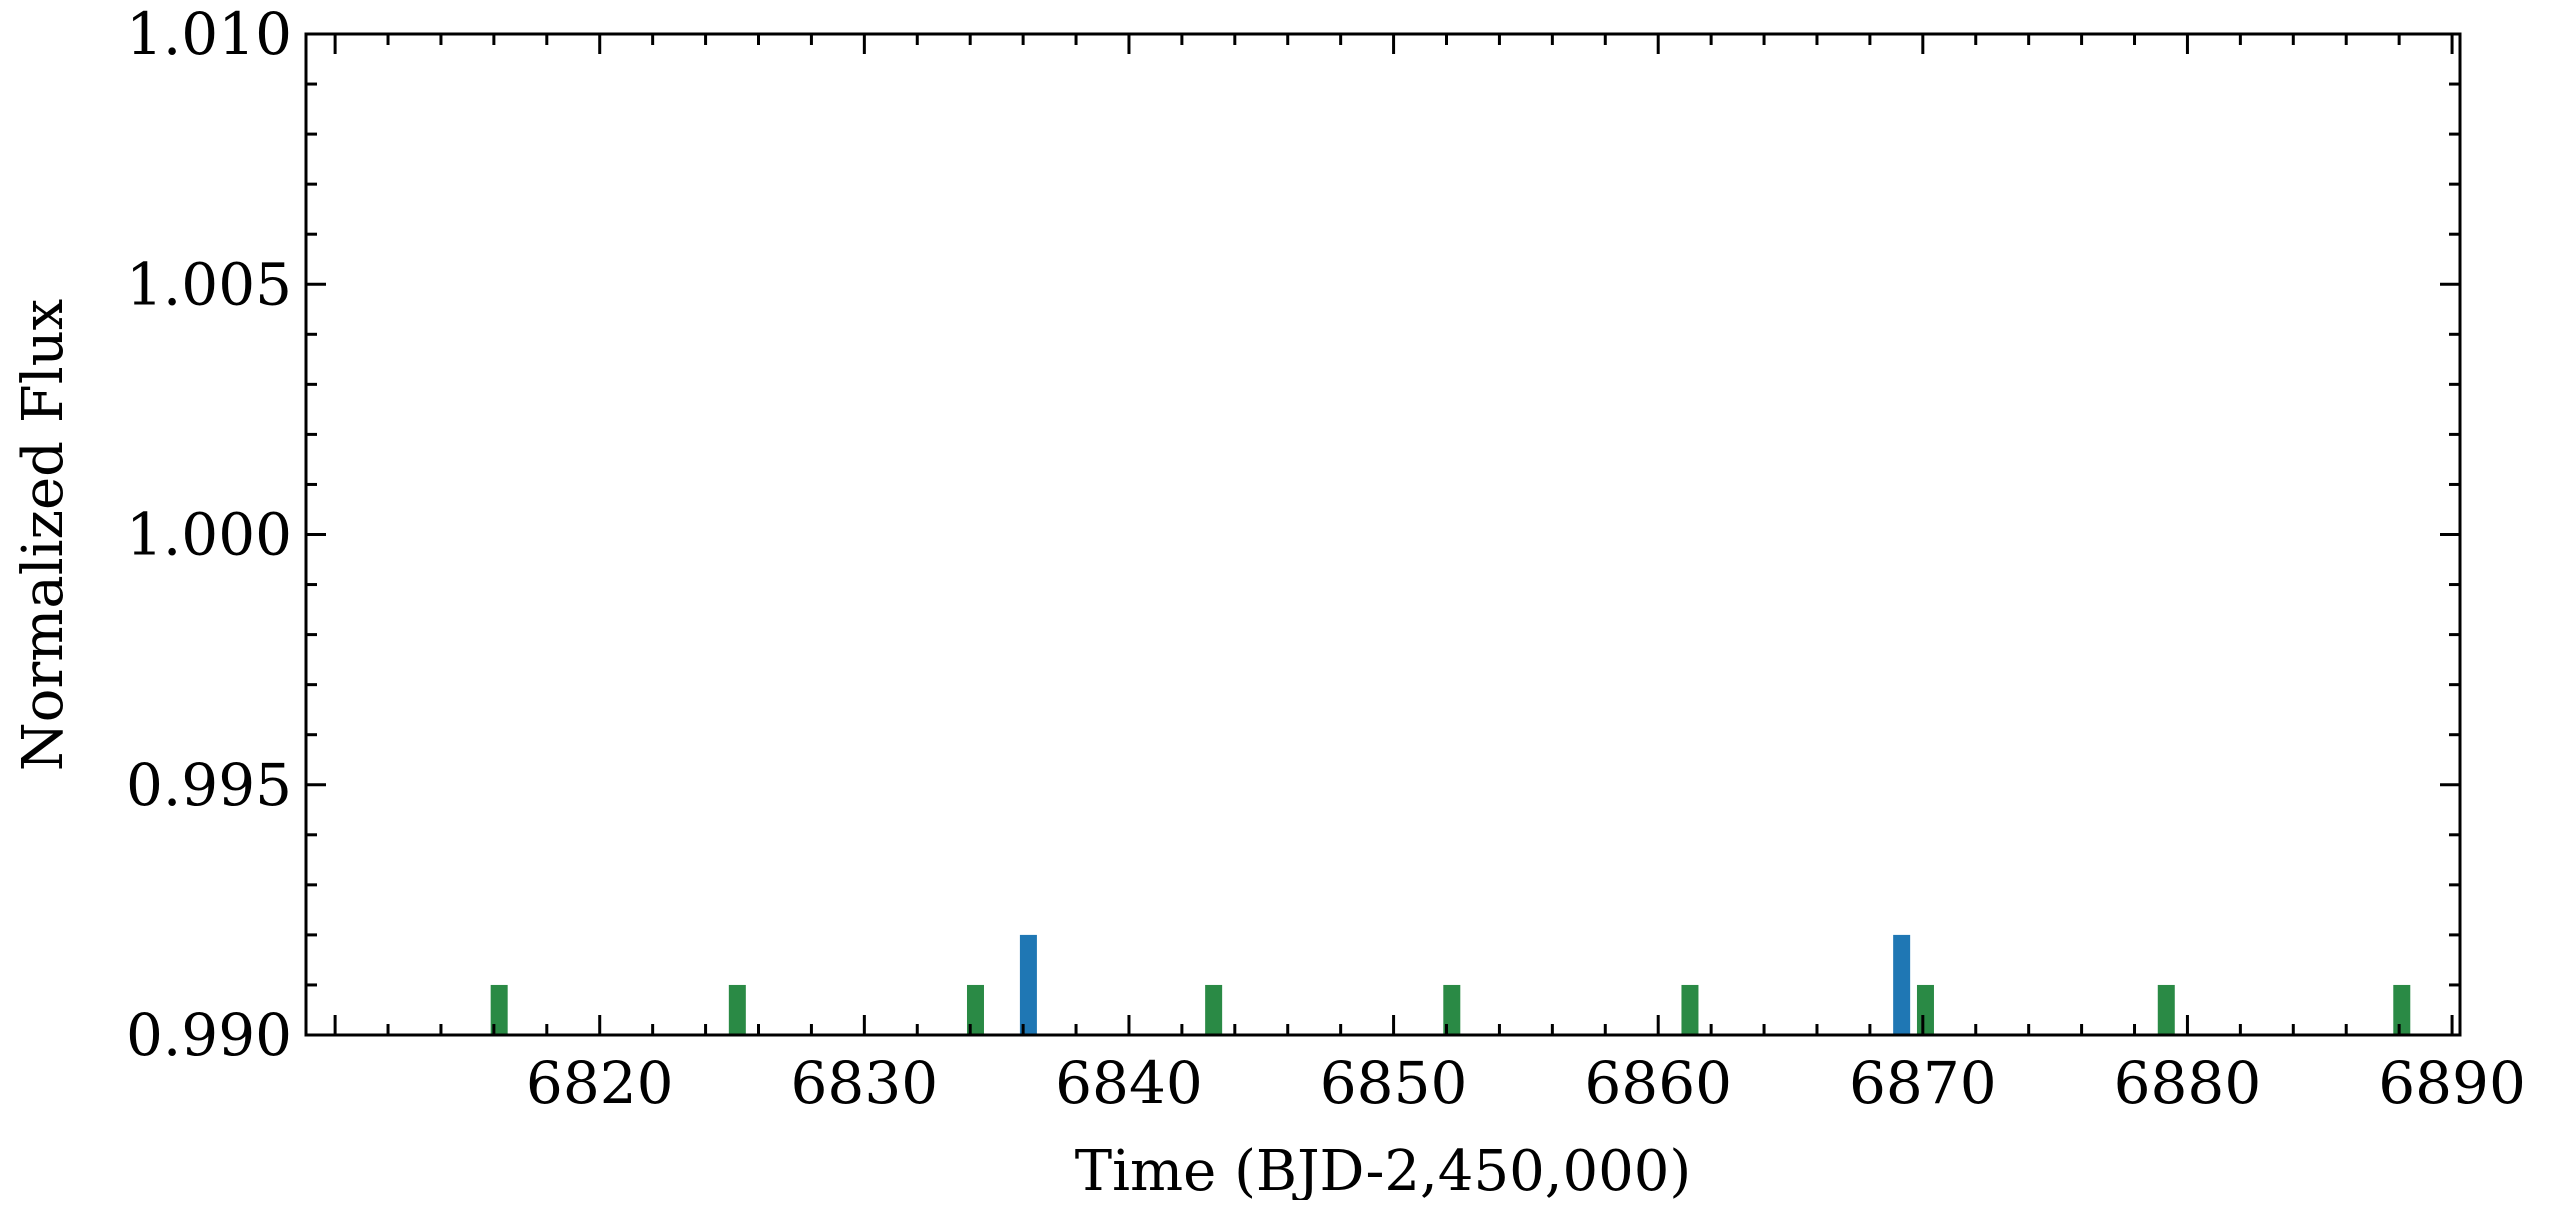 The image size is (2550, 1205). I want to click on y-tick-label: 0.995, so click(209, 785).